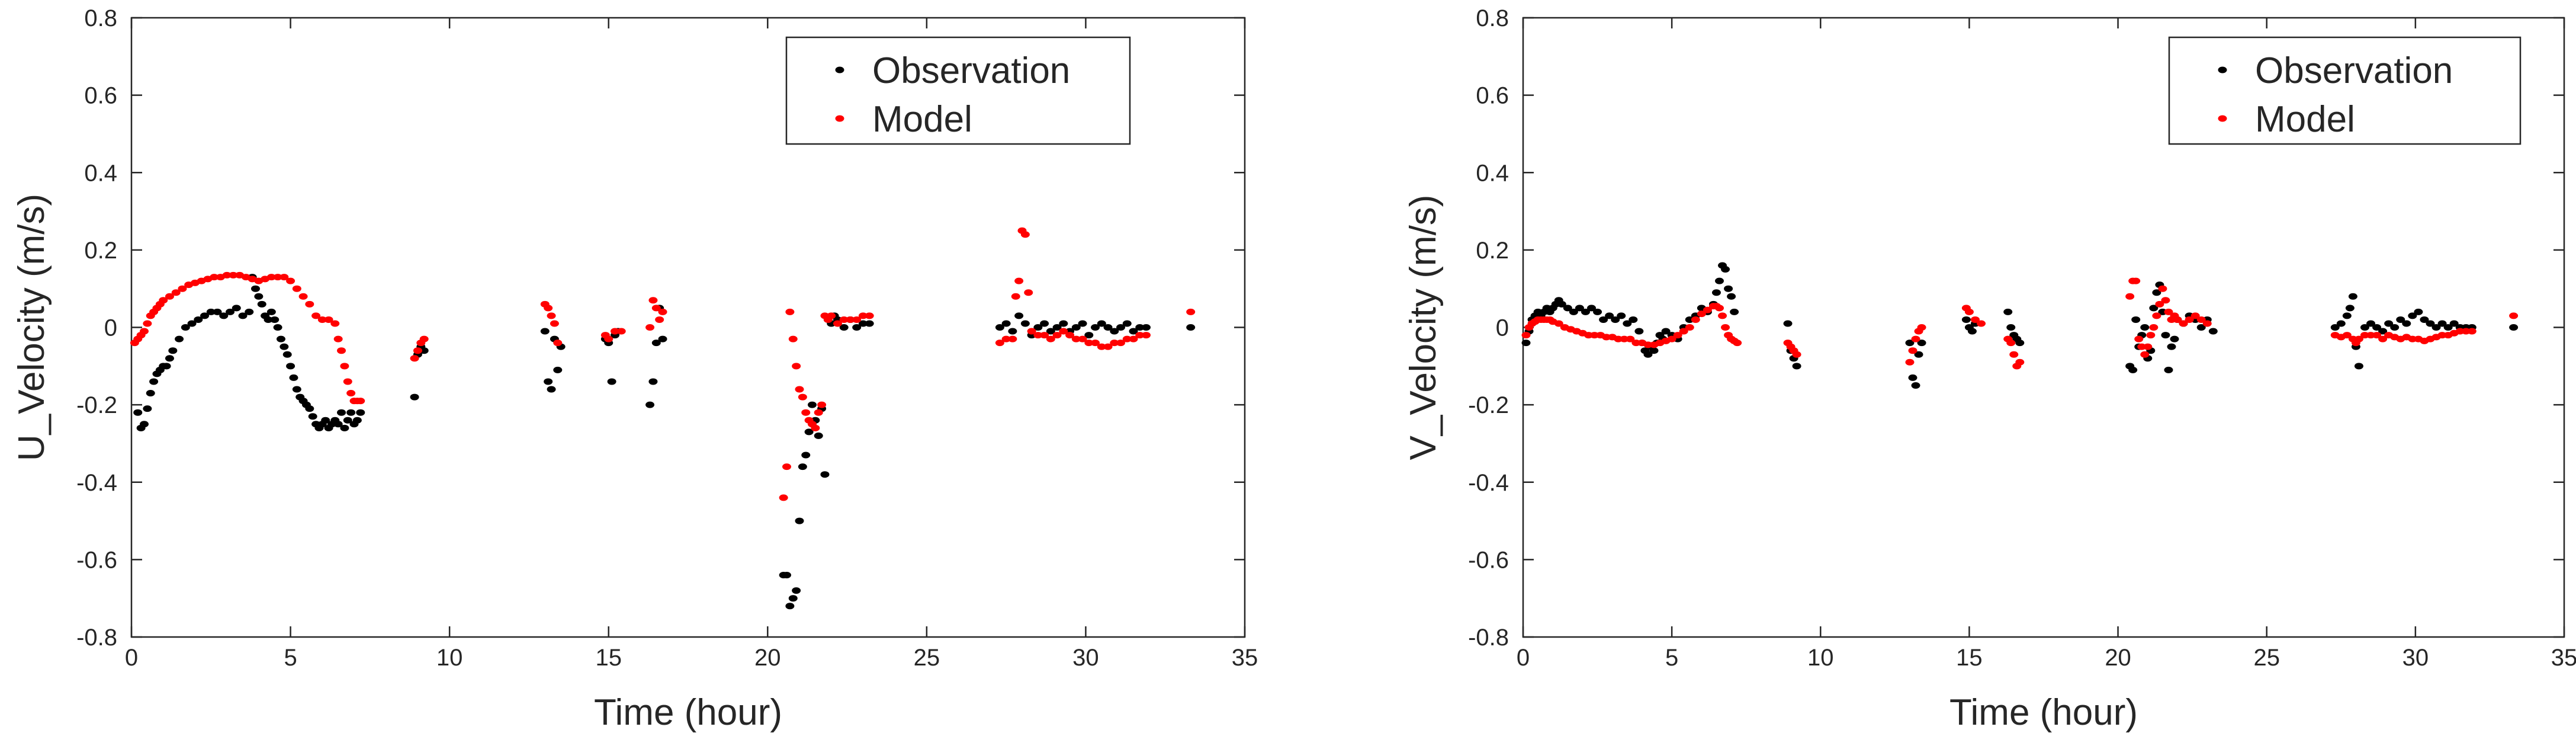 This screenshot has width=2576, height=733. I want to click on v-velocity-legend-marker-observation, so click(2222, 69).